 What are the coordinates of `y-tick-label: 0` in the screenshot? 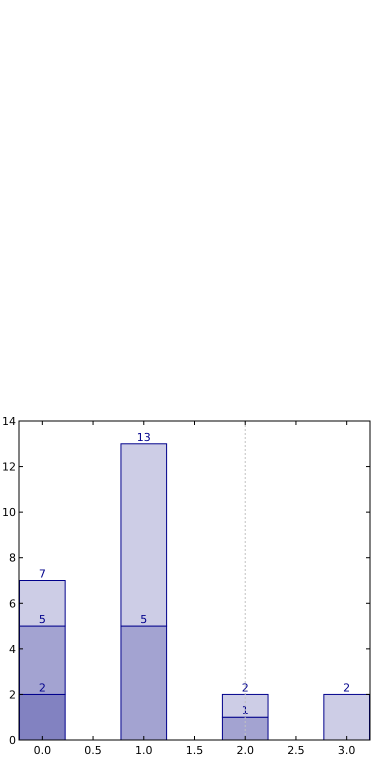 It's located at (12, 740).